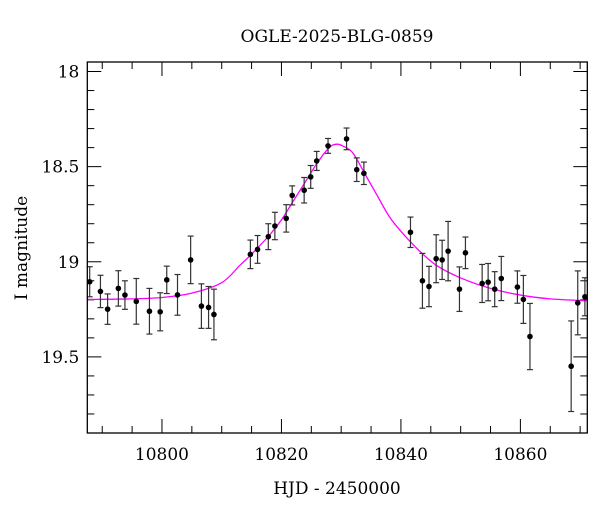  Describe the element at coordinates (337, 37) in the screenshot. I see `chart-title: OGLE-2025-BLG-0859` at that location.